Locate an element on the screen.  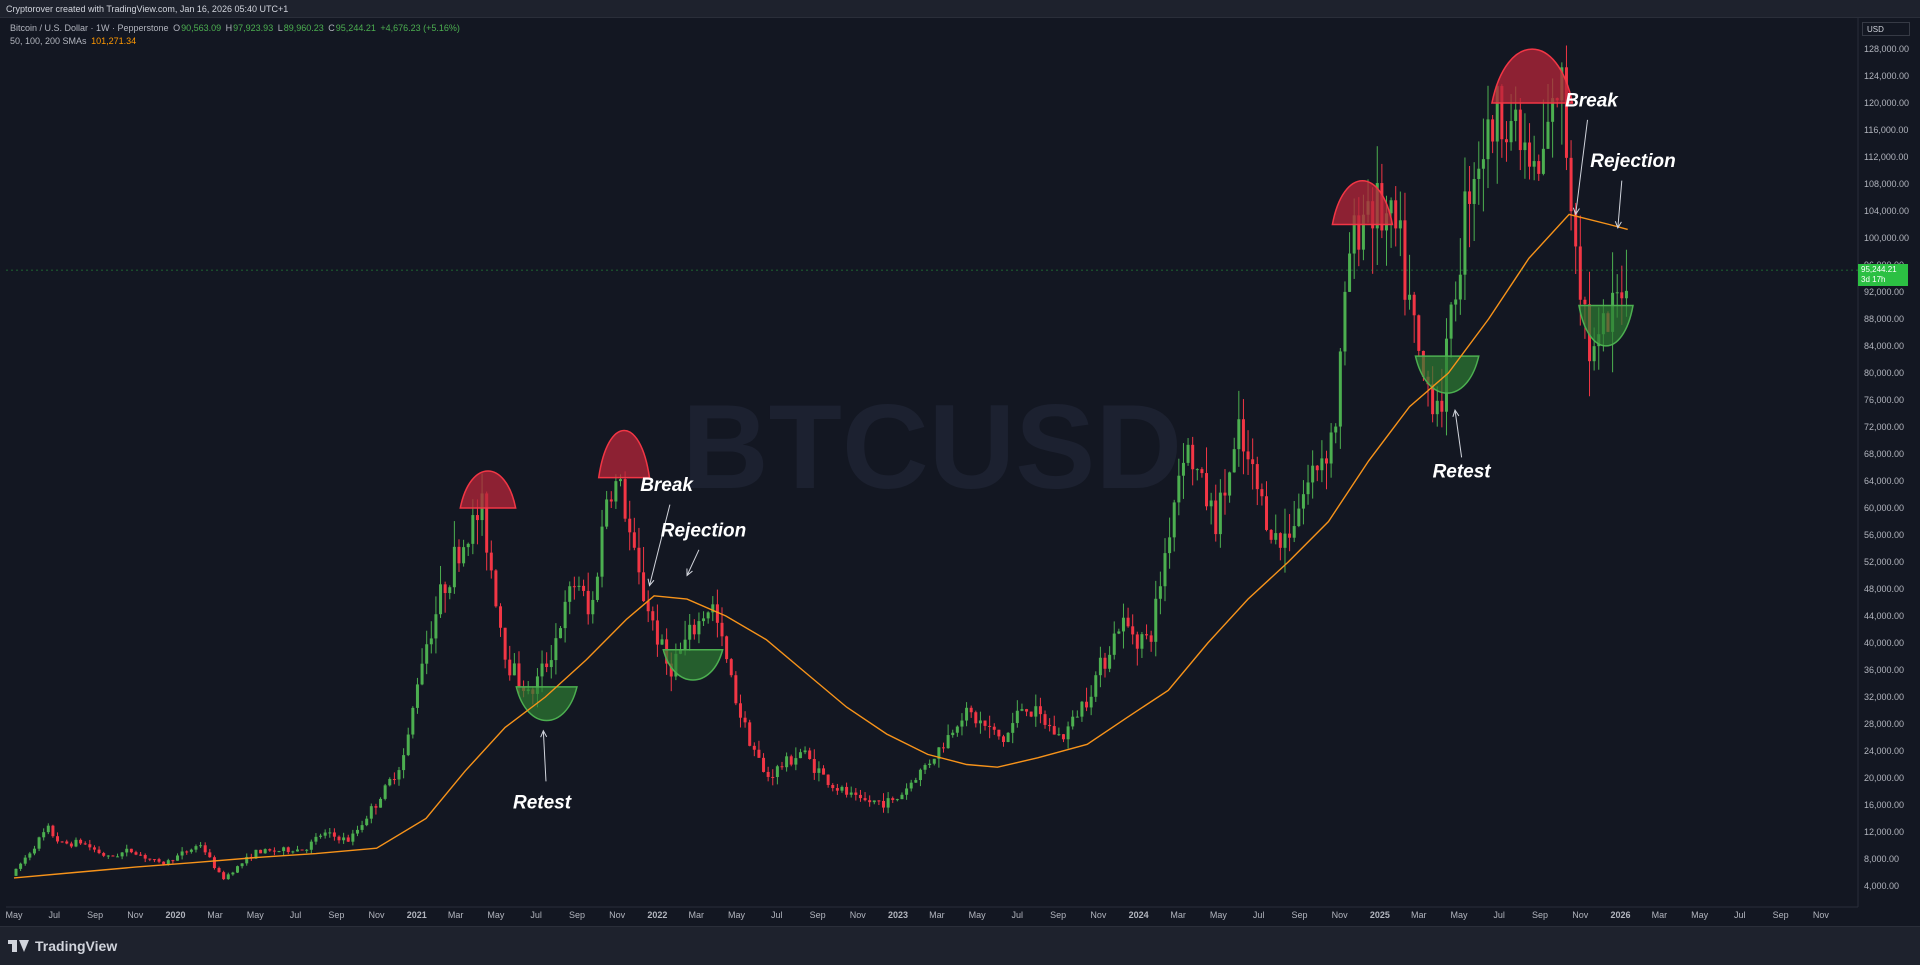
currency-label: USD is located at coordinates (1886, 29).